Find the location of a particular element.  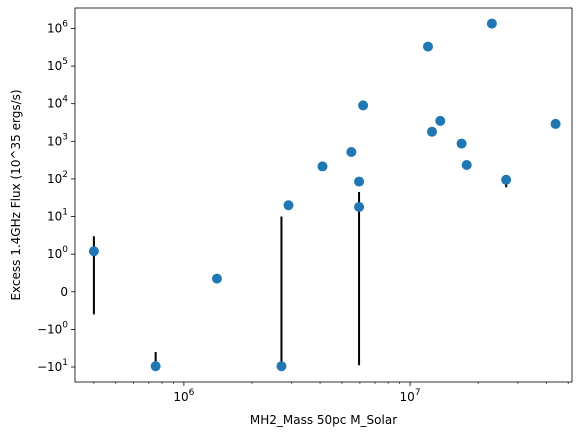

y-tick-label: 10² is located at coordinates (57, 178).